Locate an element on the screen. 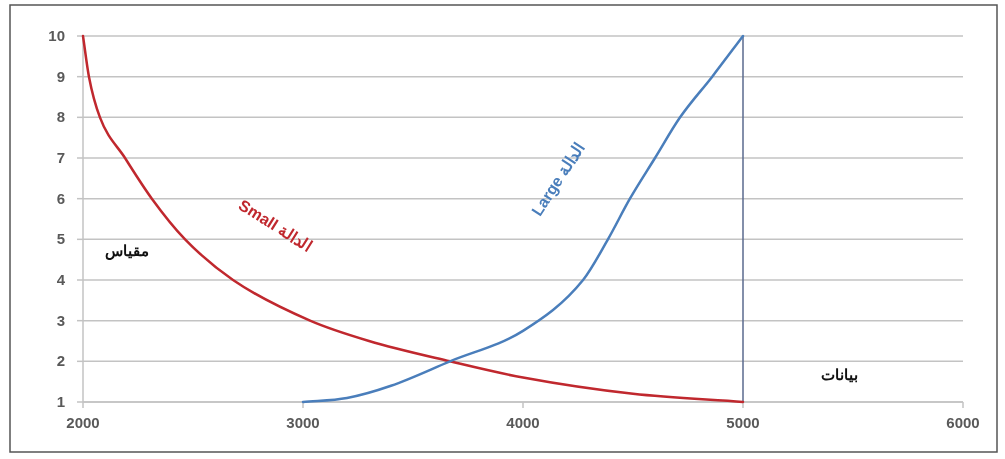  x-tick-label: 6000 is located at coordinates (963, 422).